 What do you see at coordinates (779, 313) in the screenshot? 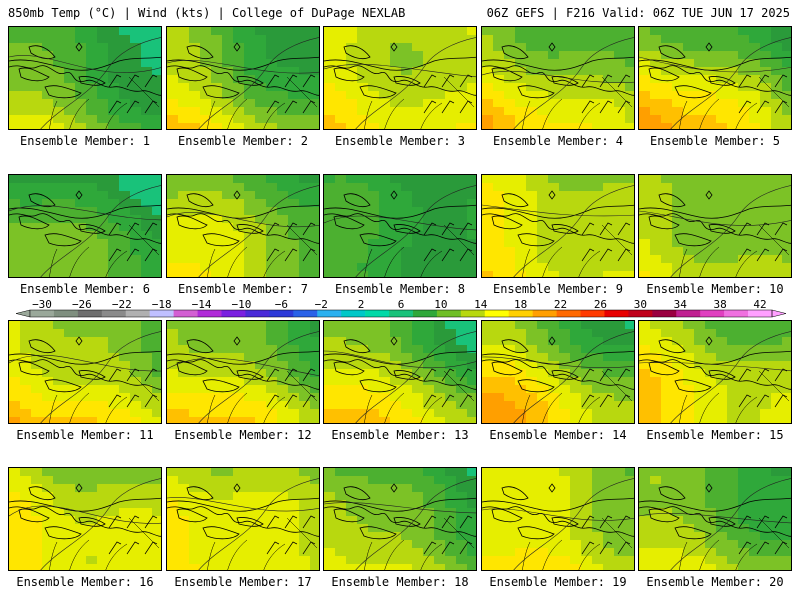
I see `colorbar-max-arrow` at bounding box center [779, 313].